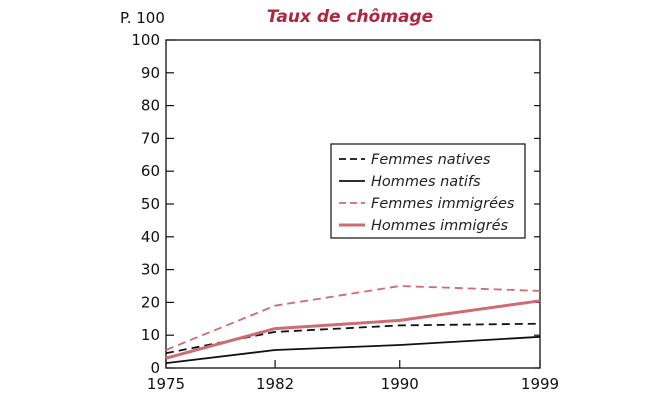  What do you see at coordinates (400, 384) in the screenshot?
I see `x-tick-label: 1990` at bounding box center [400, 384].